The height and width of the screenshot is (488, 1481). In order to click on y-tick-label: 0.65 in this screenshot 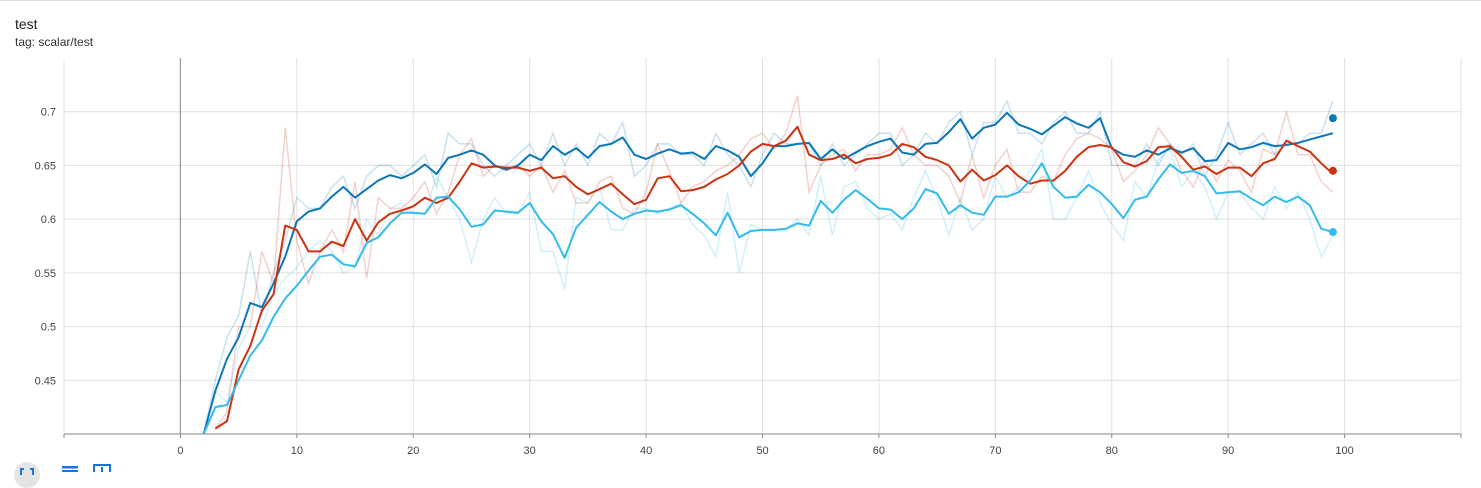, I will do `click(45, 166)`.